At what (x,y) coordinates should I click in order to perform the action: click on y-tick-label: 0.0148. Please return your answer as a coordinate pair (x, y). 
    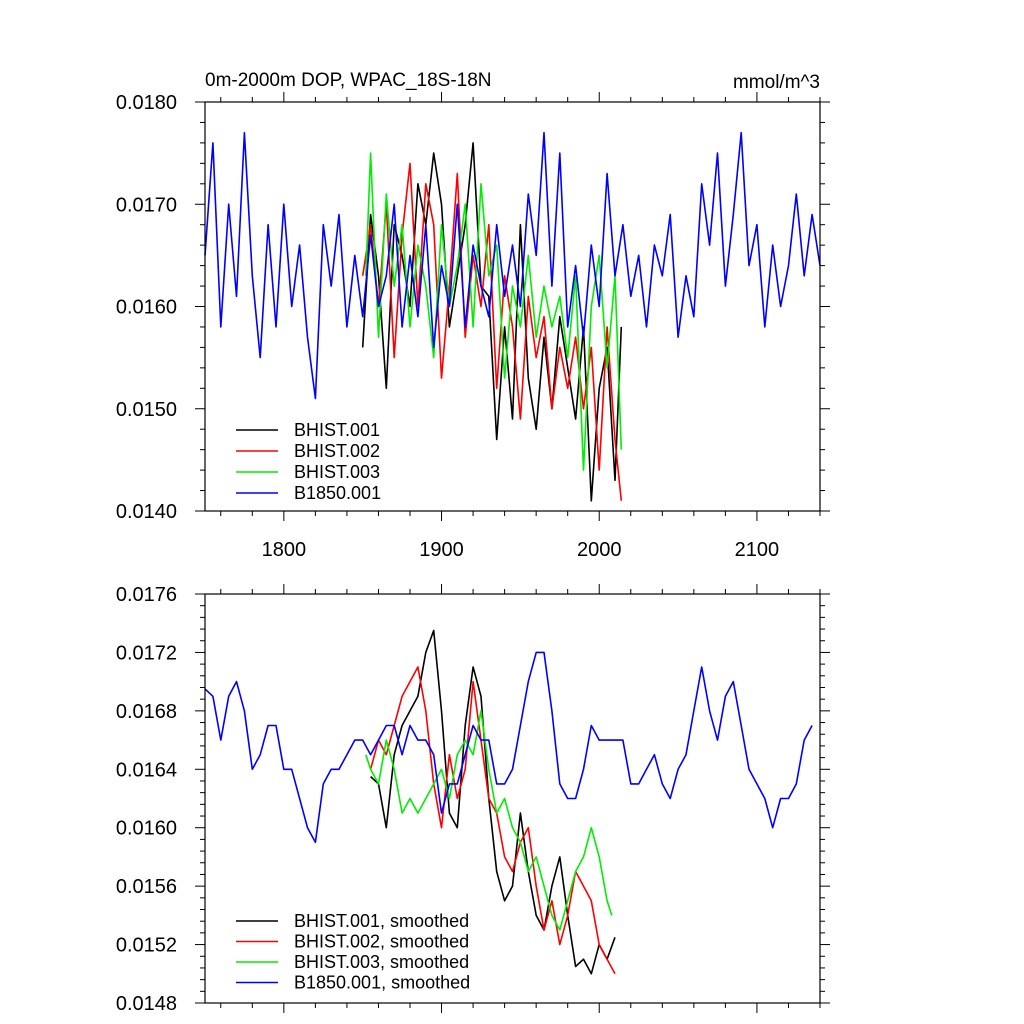
    Looking at the image, I should click on (146, 1004).